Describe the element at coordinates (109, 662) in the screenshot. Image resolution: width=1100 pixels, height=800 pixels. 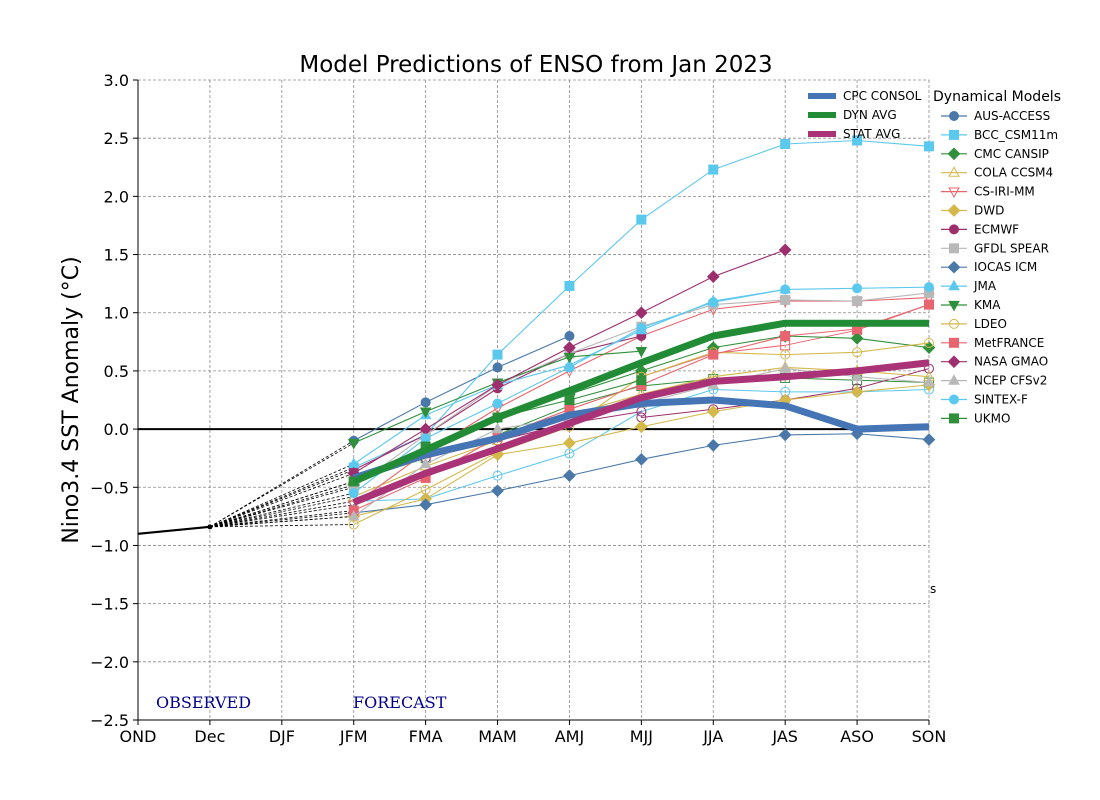
I see `y-tick-label: −2.0` at that location.